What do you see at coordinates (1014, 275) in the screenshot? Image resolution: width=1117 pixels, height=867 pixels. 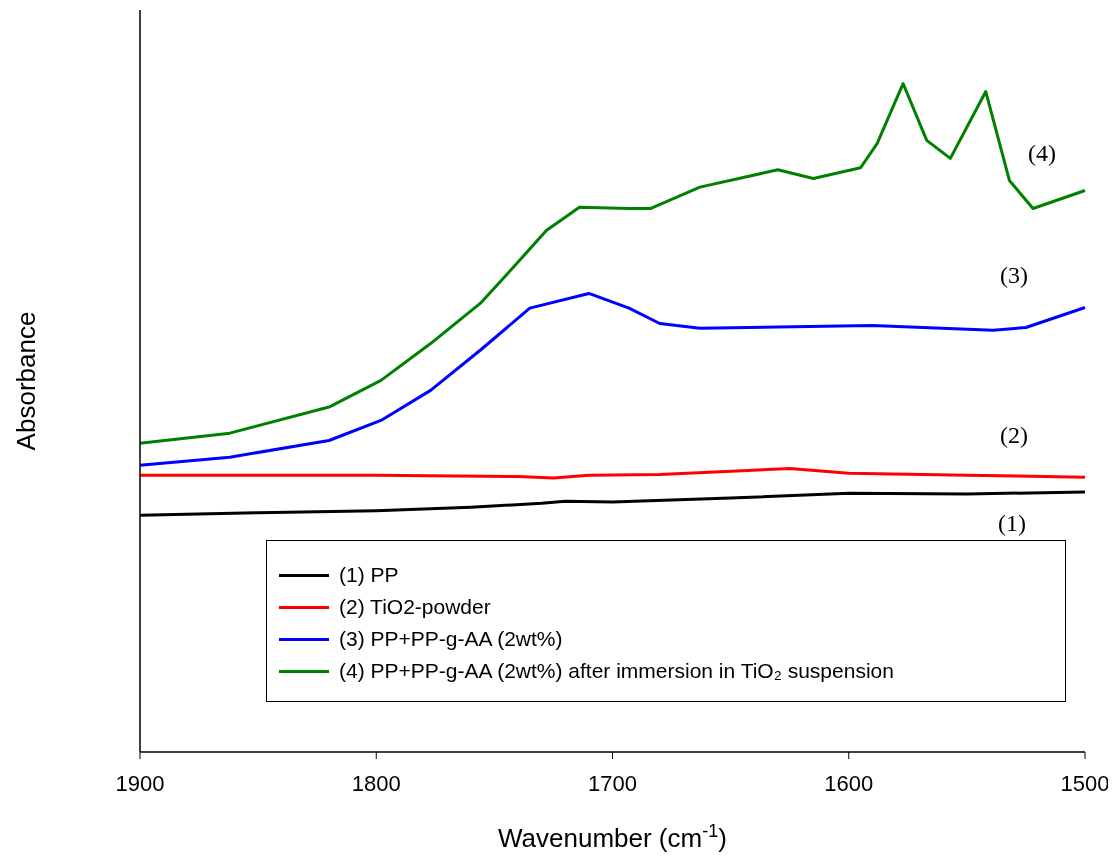 I see `annotation: (3)` at bounding box center [1014, 275].